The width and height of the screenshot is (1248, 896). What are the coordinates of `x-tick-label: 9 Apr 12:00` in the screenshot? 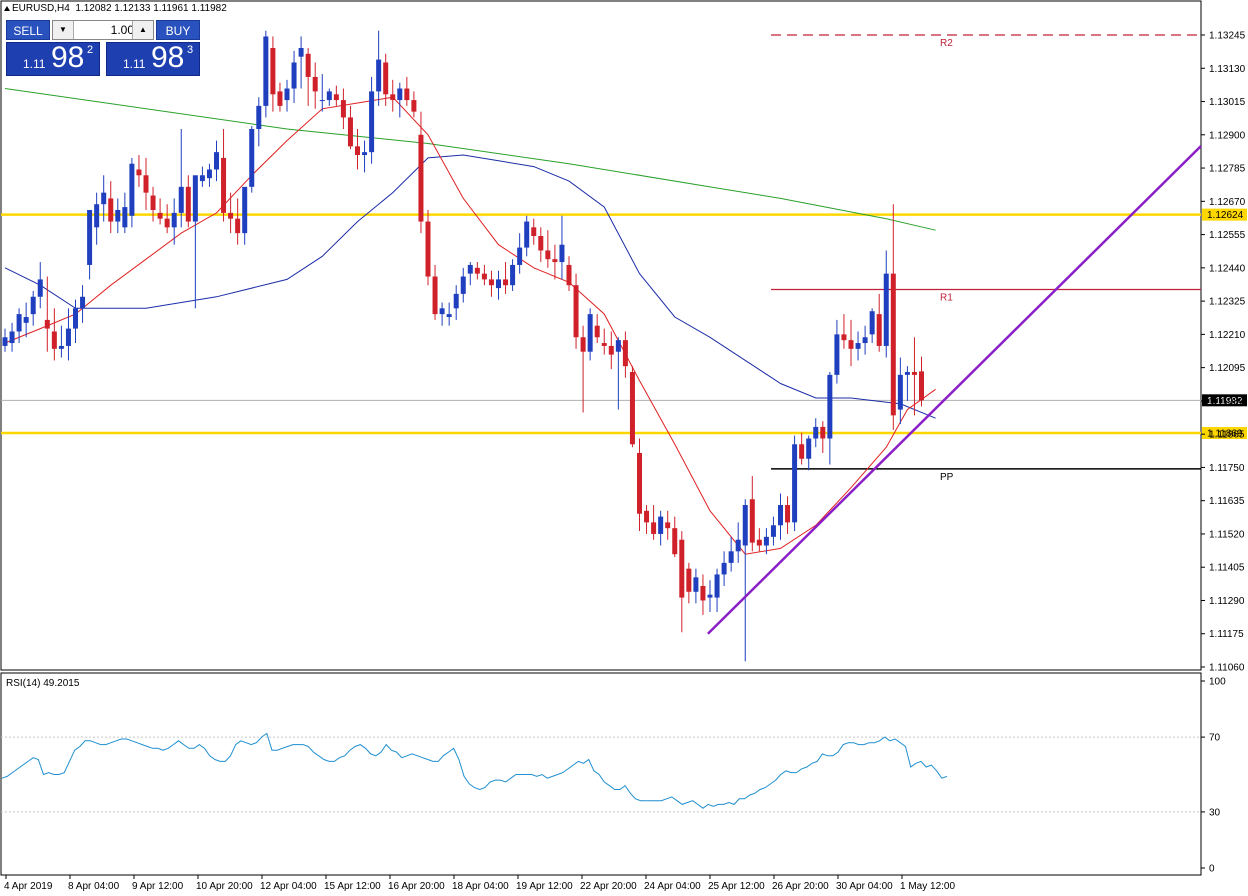 It's located at (158, 886).